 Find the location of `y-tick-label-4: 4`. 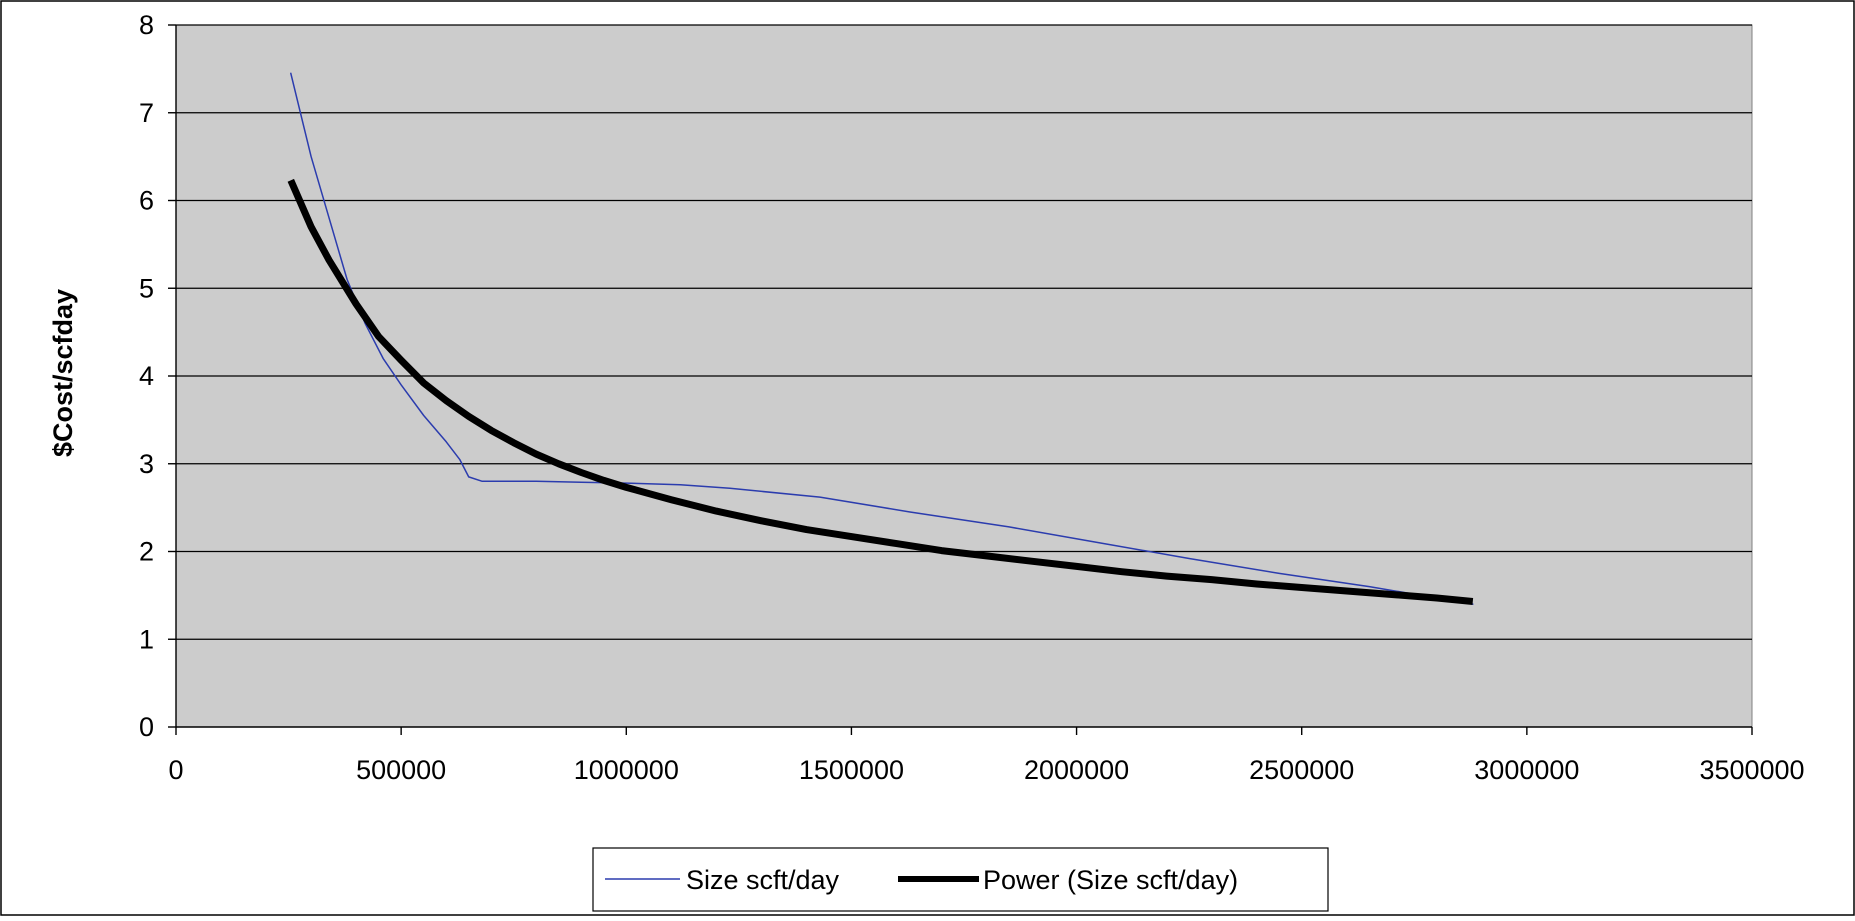

y-tick-label-4: 4 is located at coordinates (146, 376).